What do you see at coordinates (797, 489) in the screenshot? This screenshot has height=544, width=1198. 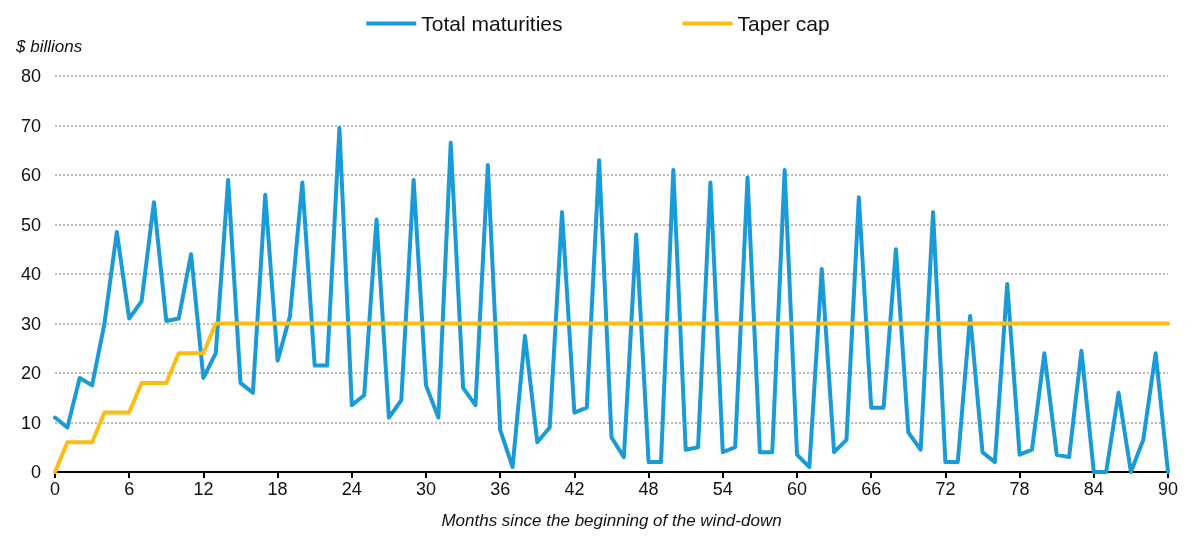 I see `x-tick-label: 60` at bounding box center [797, 489].